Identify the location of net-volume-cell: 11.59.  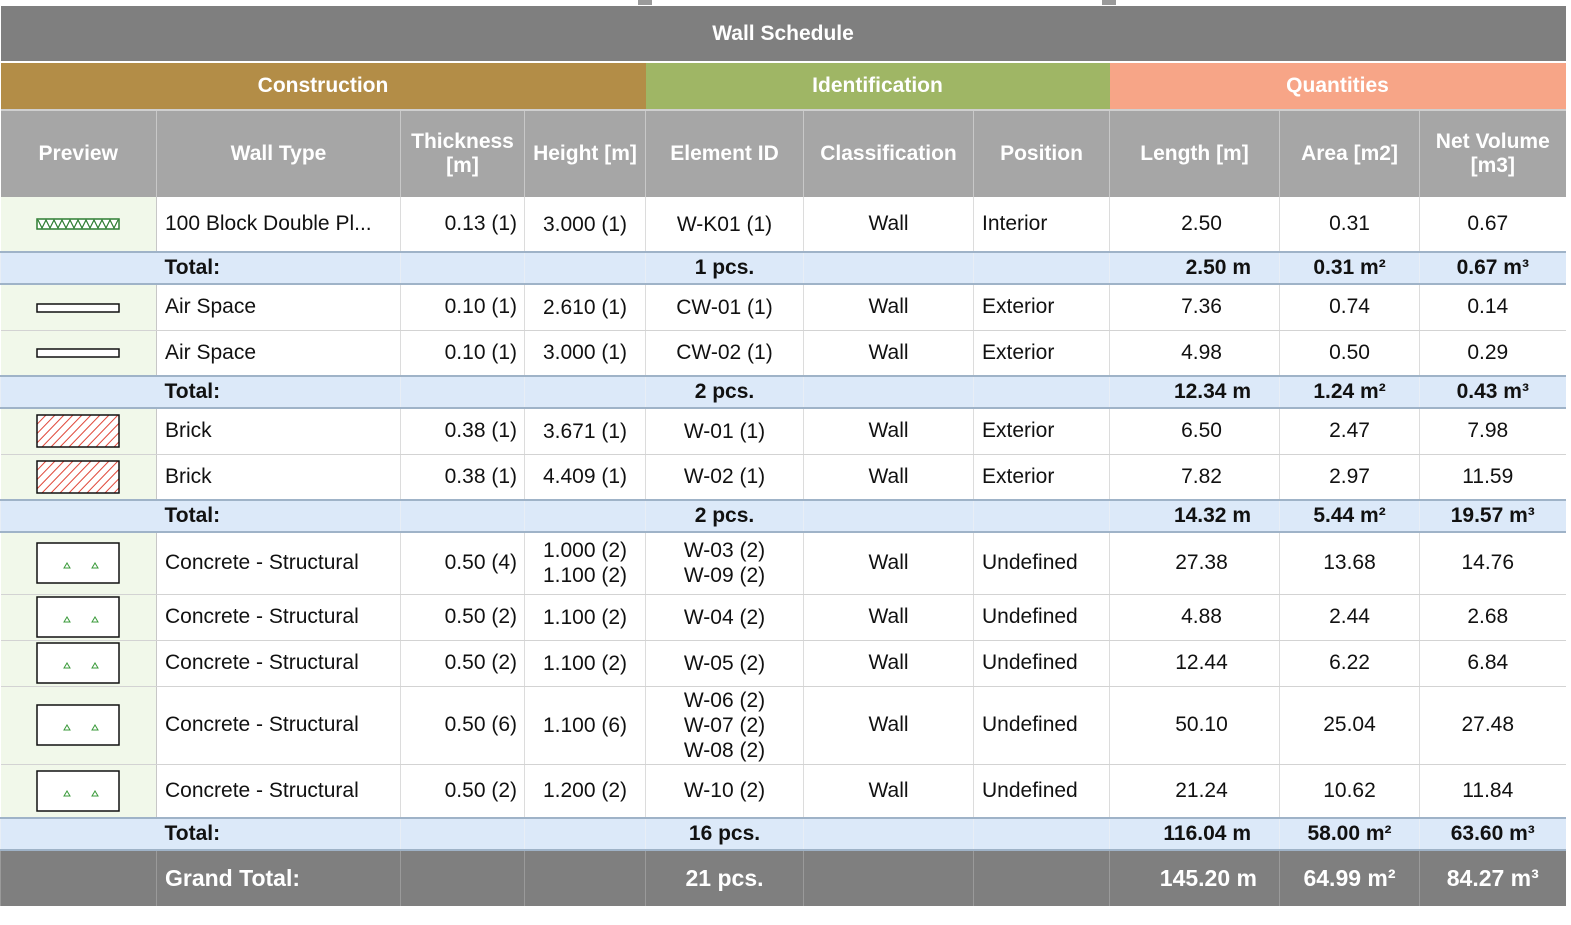
(1492, 477).